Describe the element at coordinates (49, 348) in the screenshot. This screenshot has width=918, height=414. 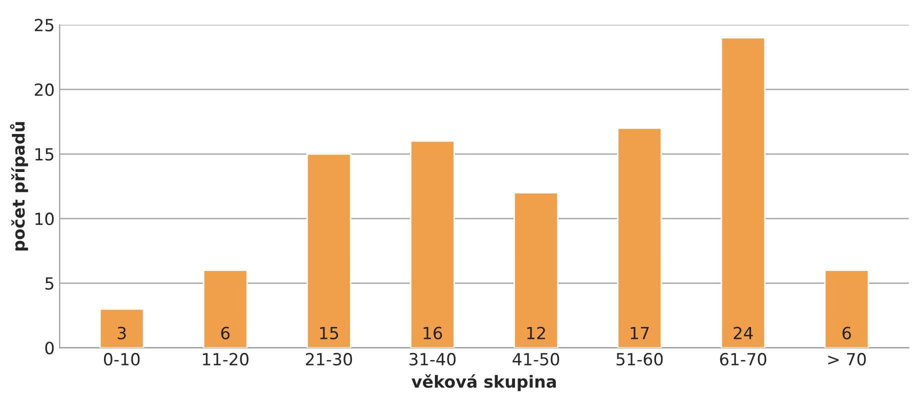
I see `y-tick-label: 0` at that location.